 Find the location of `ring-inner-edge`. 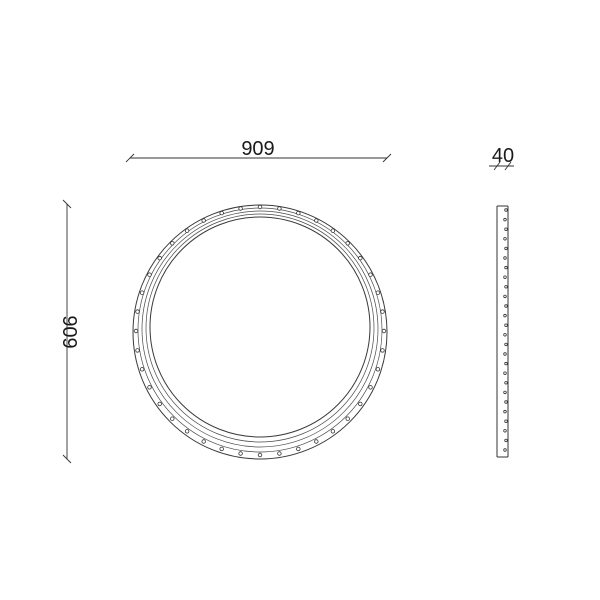

ring-inner-edge is located at coordinates (260, 327).